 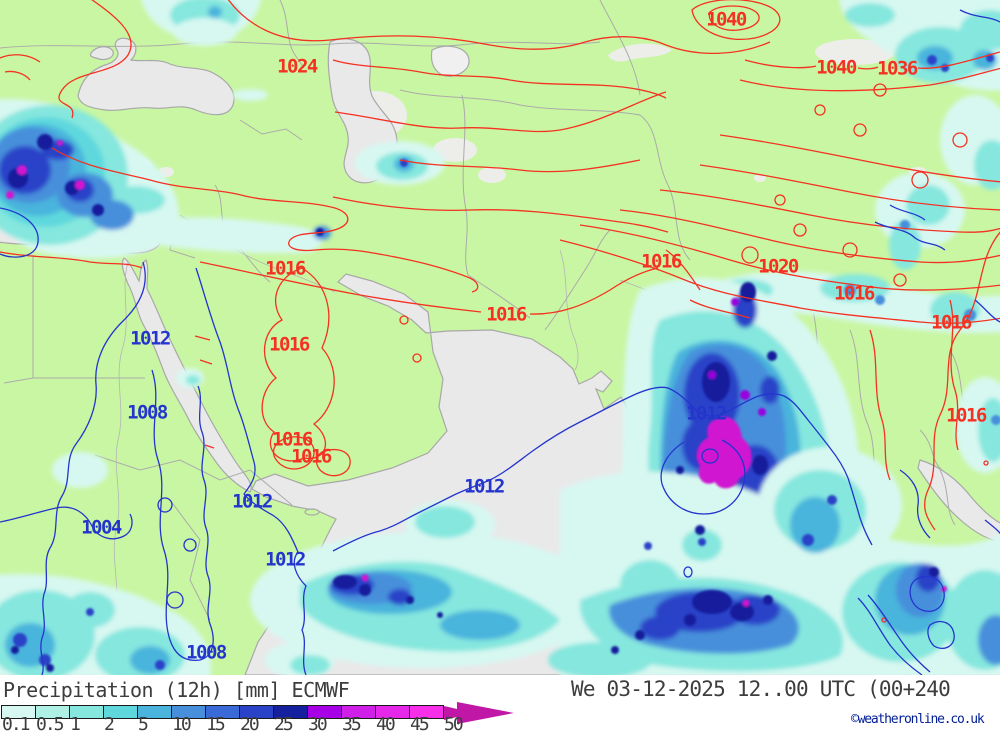 I want to click on color-scale-value: 25, so click(x=284, y=723).